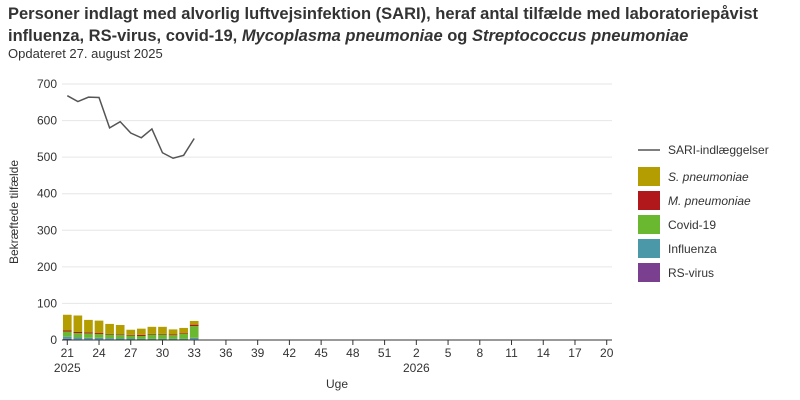 The image size is (800, 400). What do you see at coordinates (718, 150) in the screenshot?
I see `legend-label: SARI-indlæggelser` at bounding box center [718, 150].